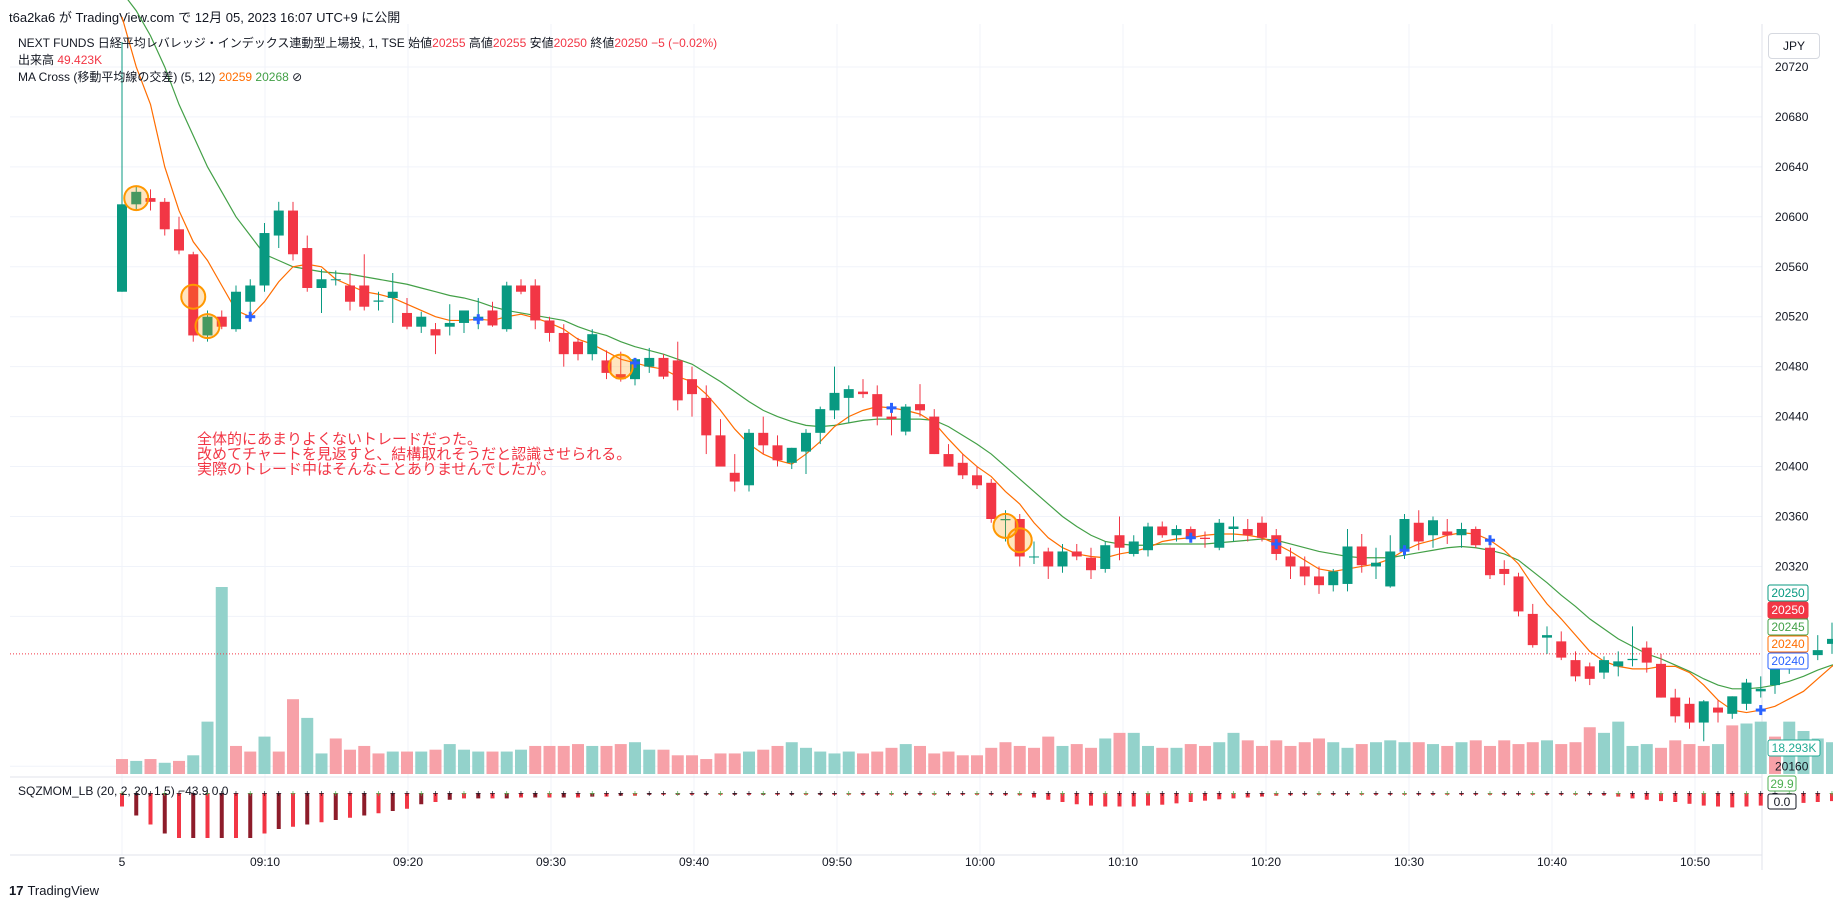  What do you see at coordinates (193, 791) in the screenshot?
I see `osc-value-1: −43.9` at bounding box center [193, 791].